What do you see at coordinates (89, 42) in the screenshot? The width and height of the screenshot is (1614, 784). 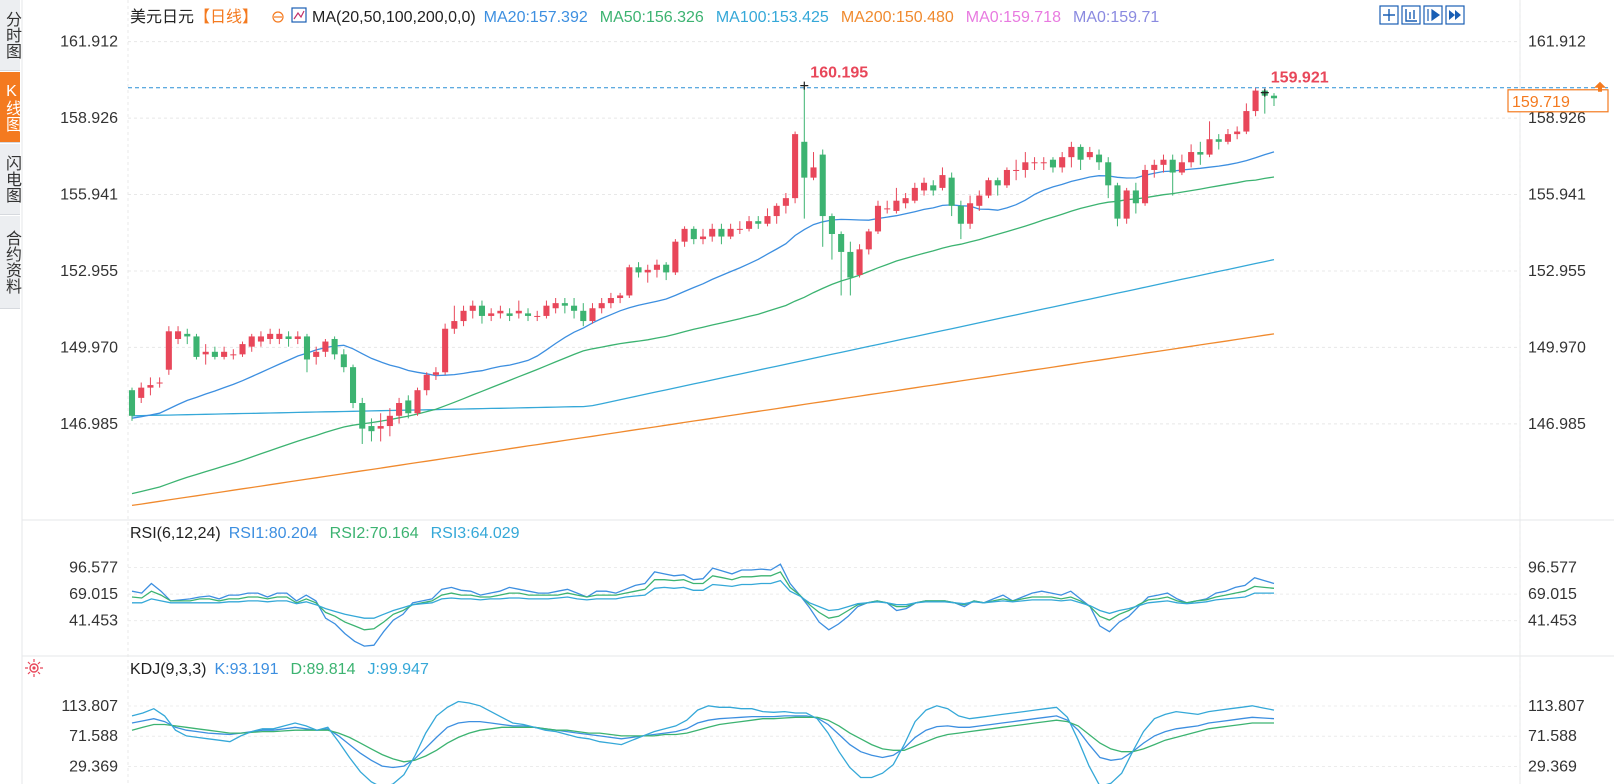 I see `y-tick-label-left: 161.912` at bounding box center [89, 42].